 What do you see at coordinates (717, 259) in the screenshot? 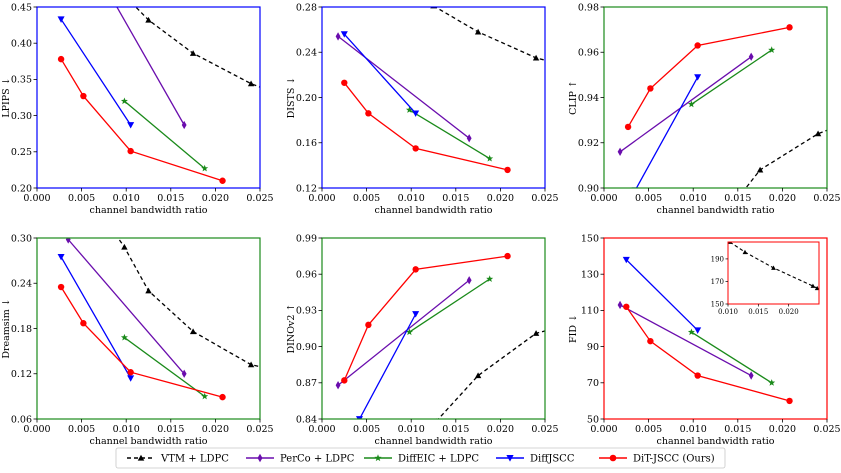
I see `inset-y-tick-label: 190` at bounding box center [717, 259].